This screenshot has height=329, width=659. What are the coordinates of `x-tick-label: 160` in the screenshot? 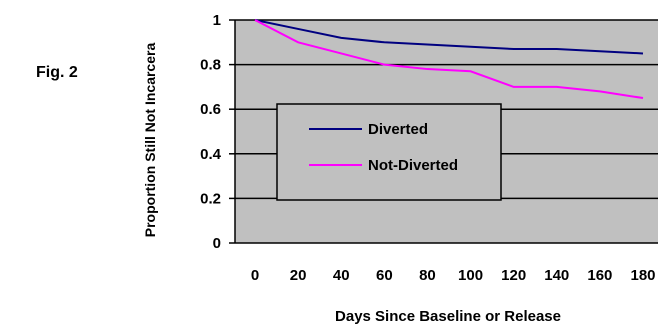 It's located at (599, 275).